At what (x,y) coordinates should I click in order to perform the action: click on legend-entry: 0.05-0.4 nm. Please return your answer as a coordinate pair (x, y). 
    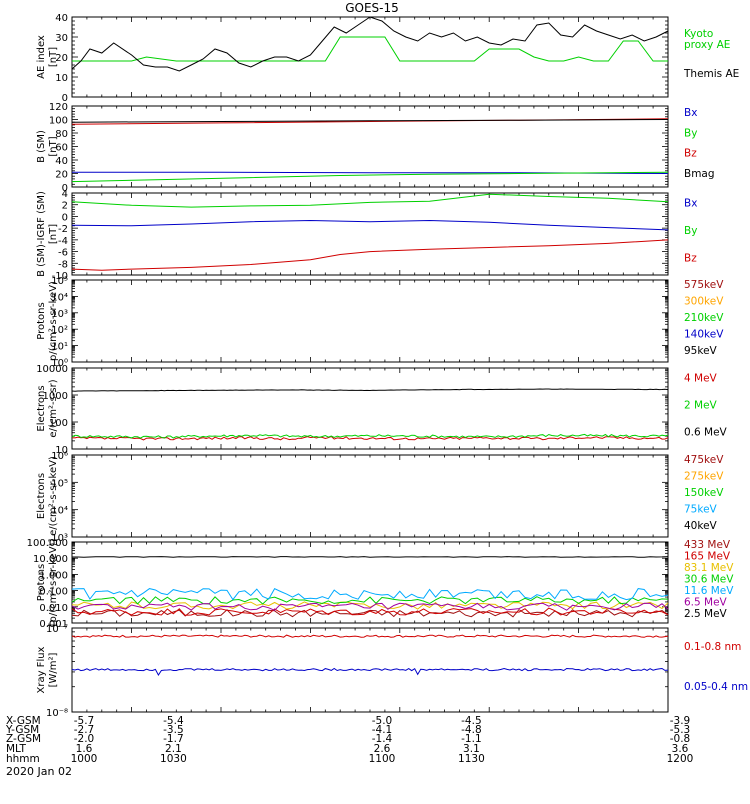
    Looking at the image, I should click on (716, 687).